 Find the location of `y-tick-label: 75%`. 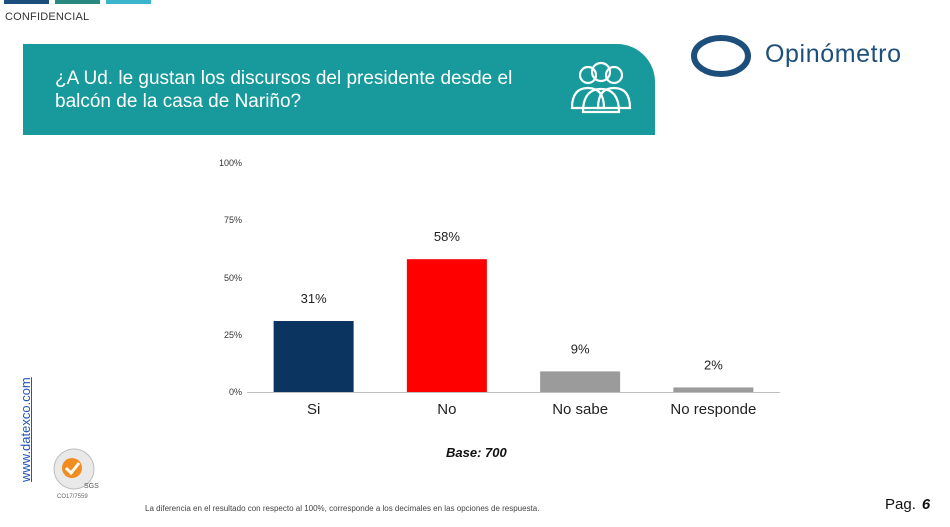

y-tick-label: 75% is located at coordinates (232, 220).